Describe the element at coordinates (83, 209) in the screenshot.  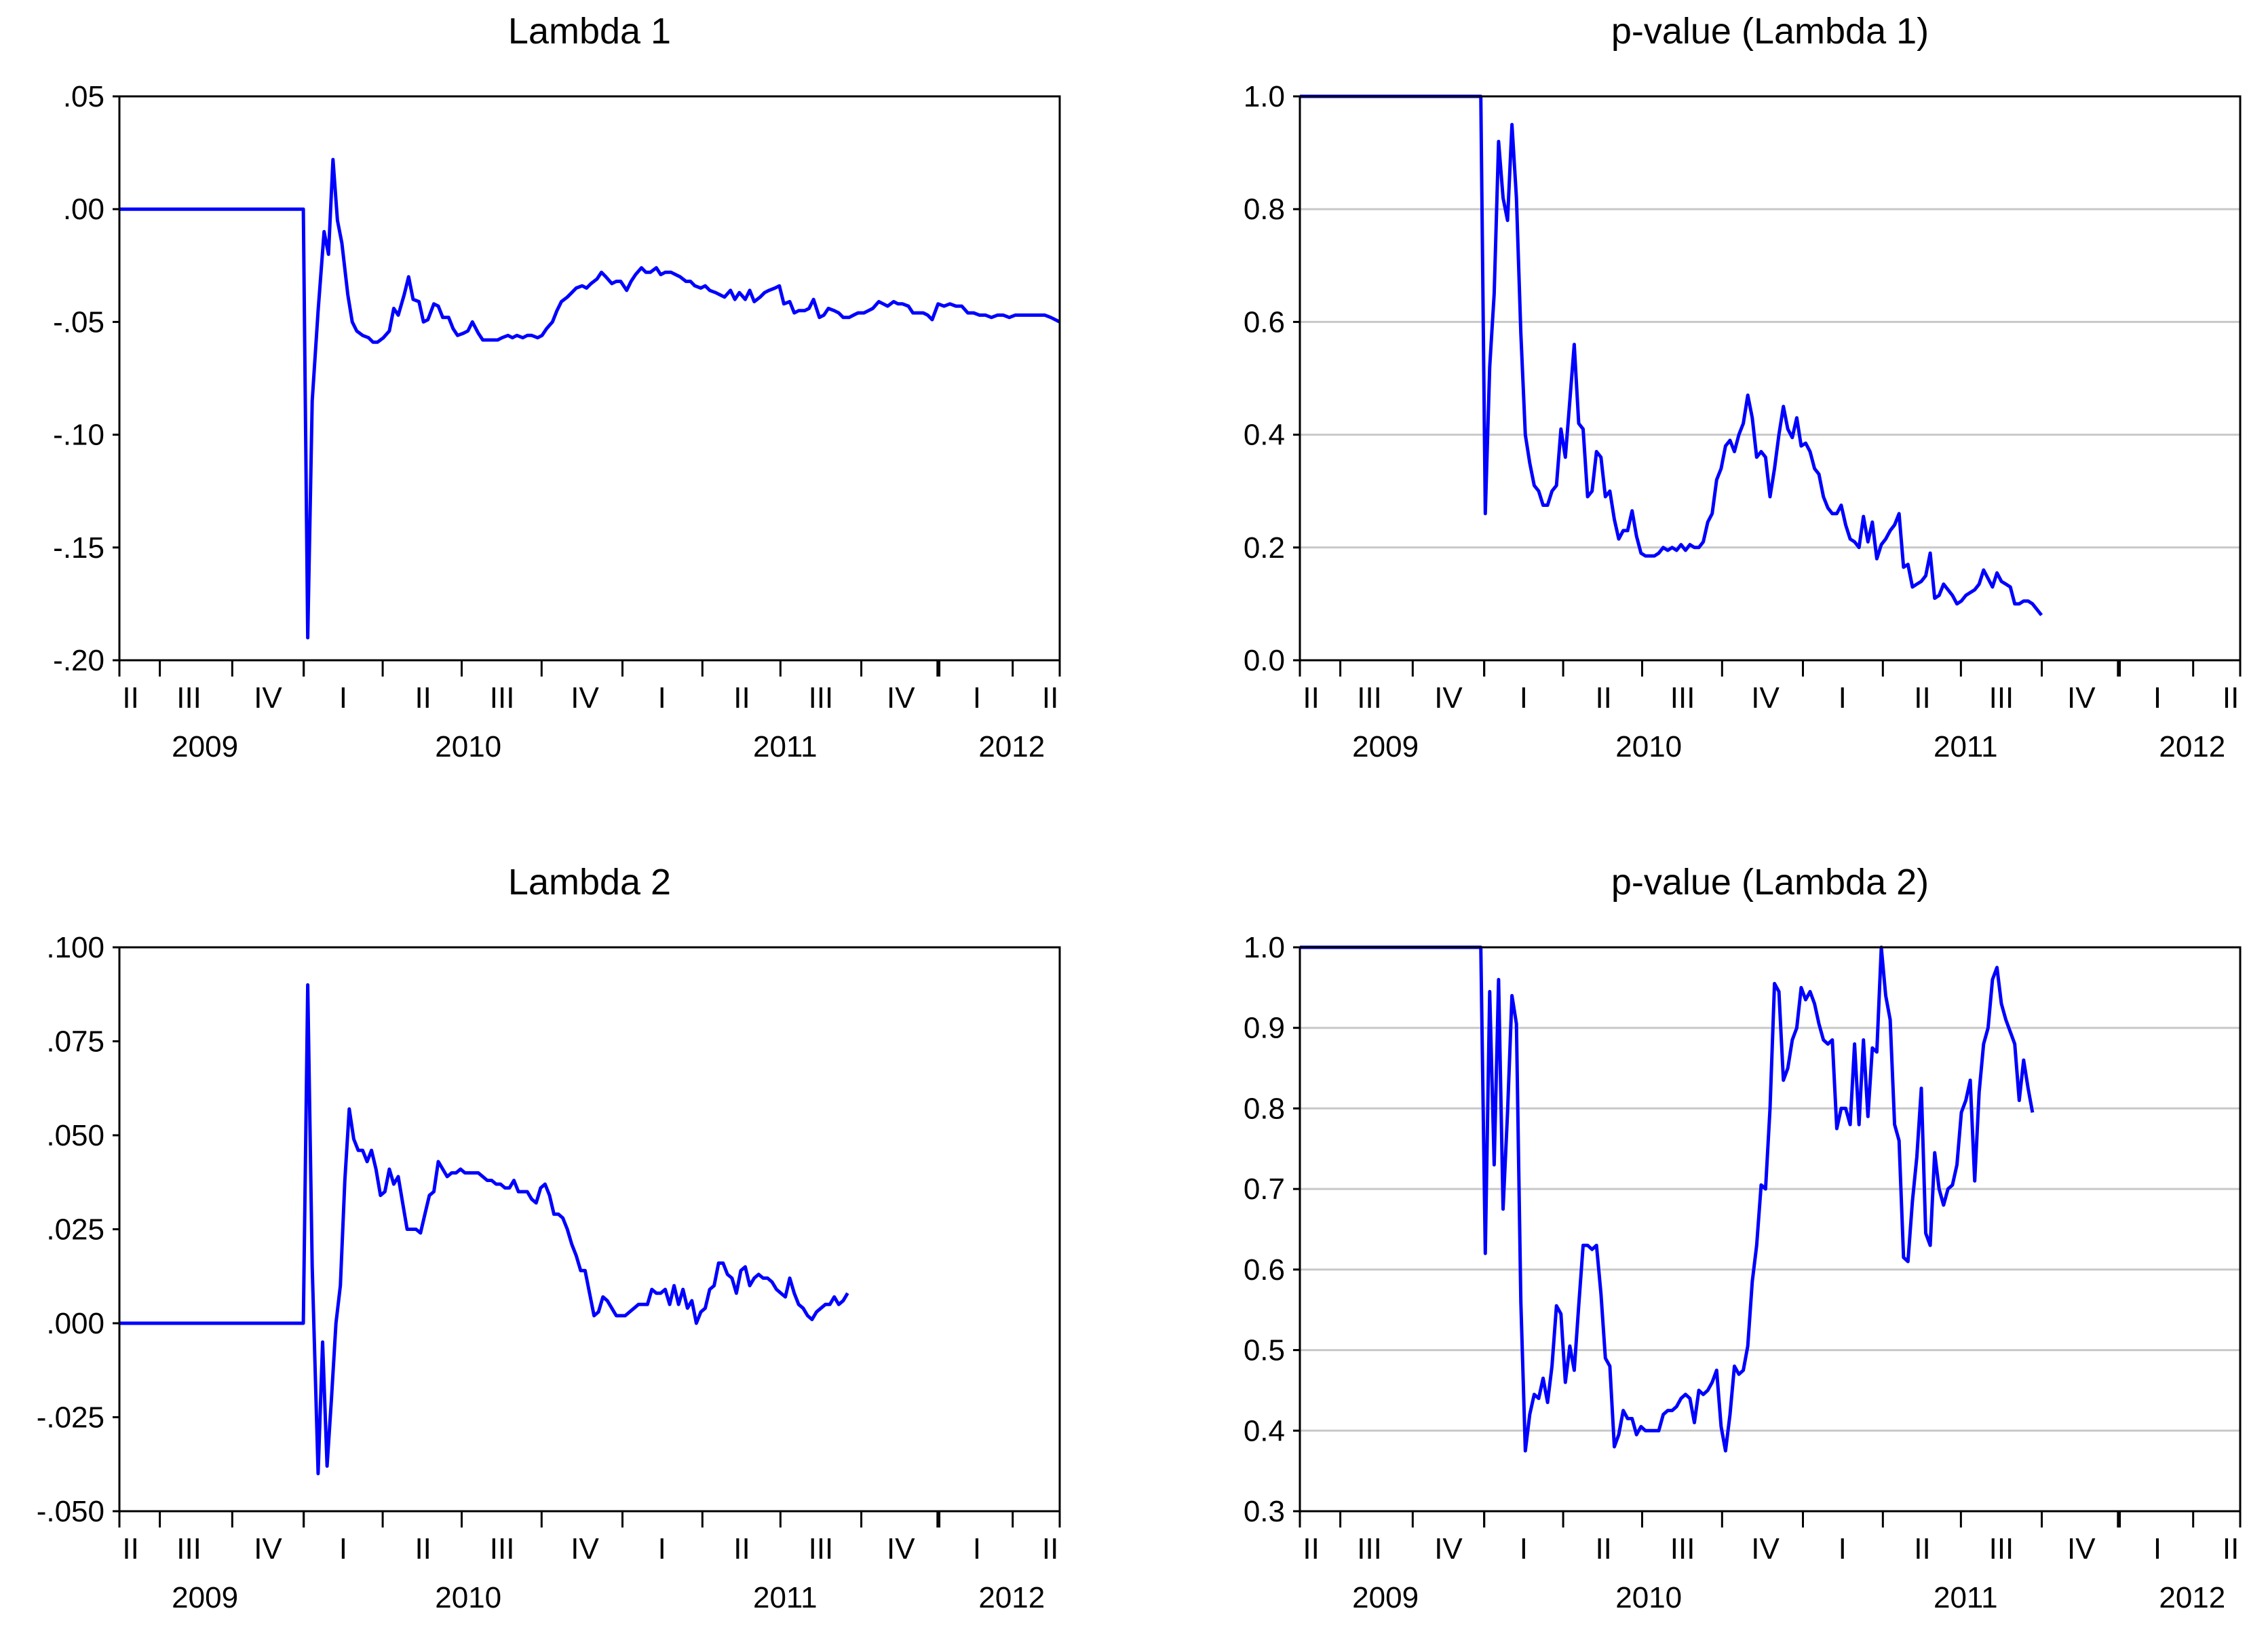
I see `y-tick-label: .00` at that location.